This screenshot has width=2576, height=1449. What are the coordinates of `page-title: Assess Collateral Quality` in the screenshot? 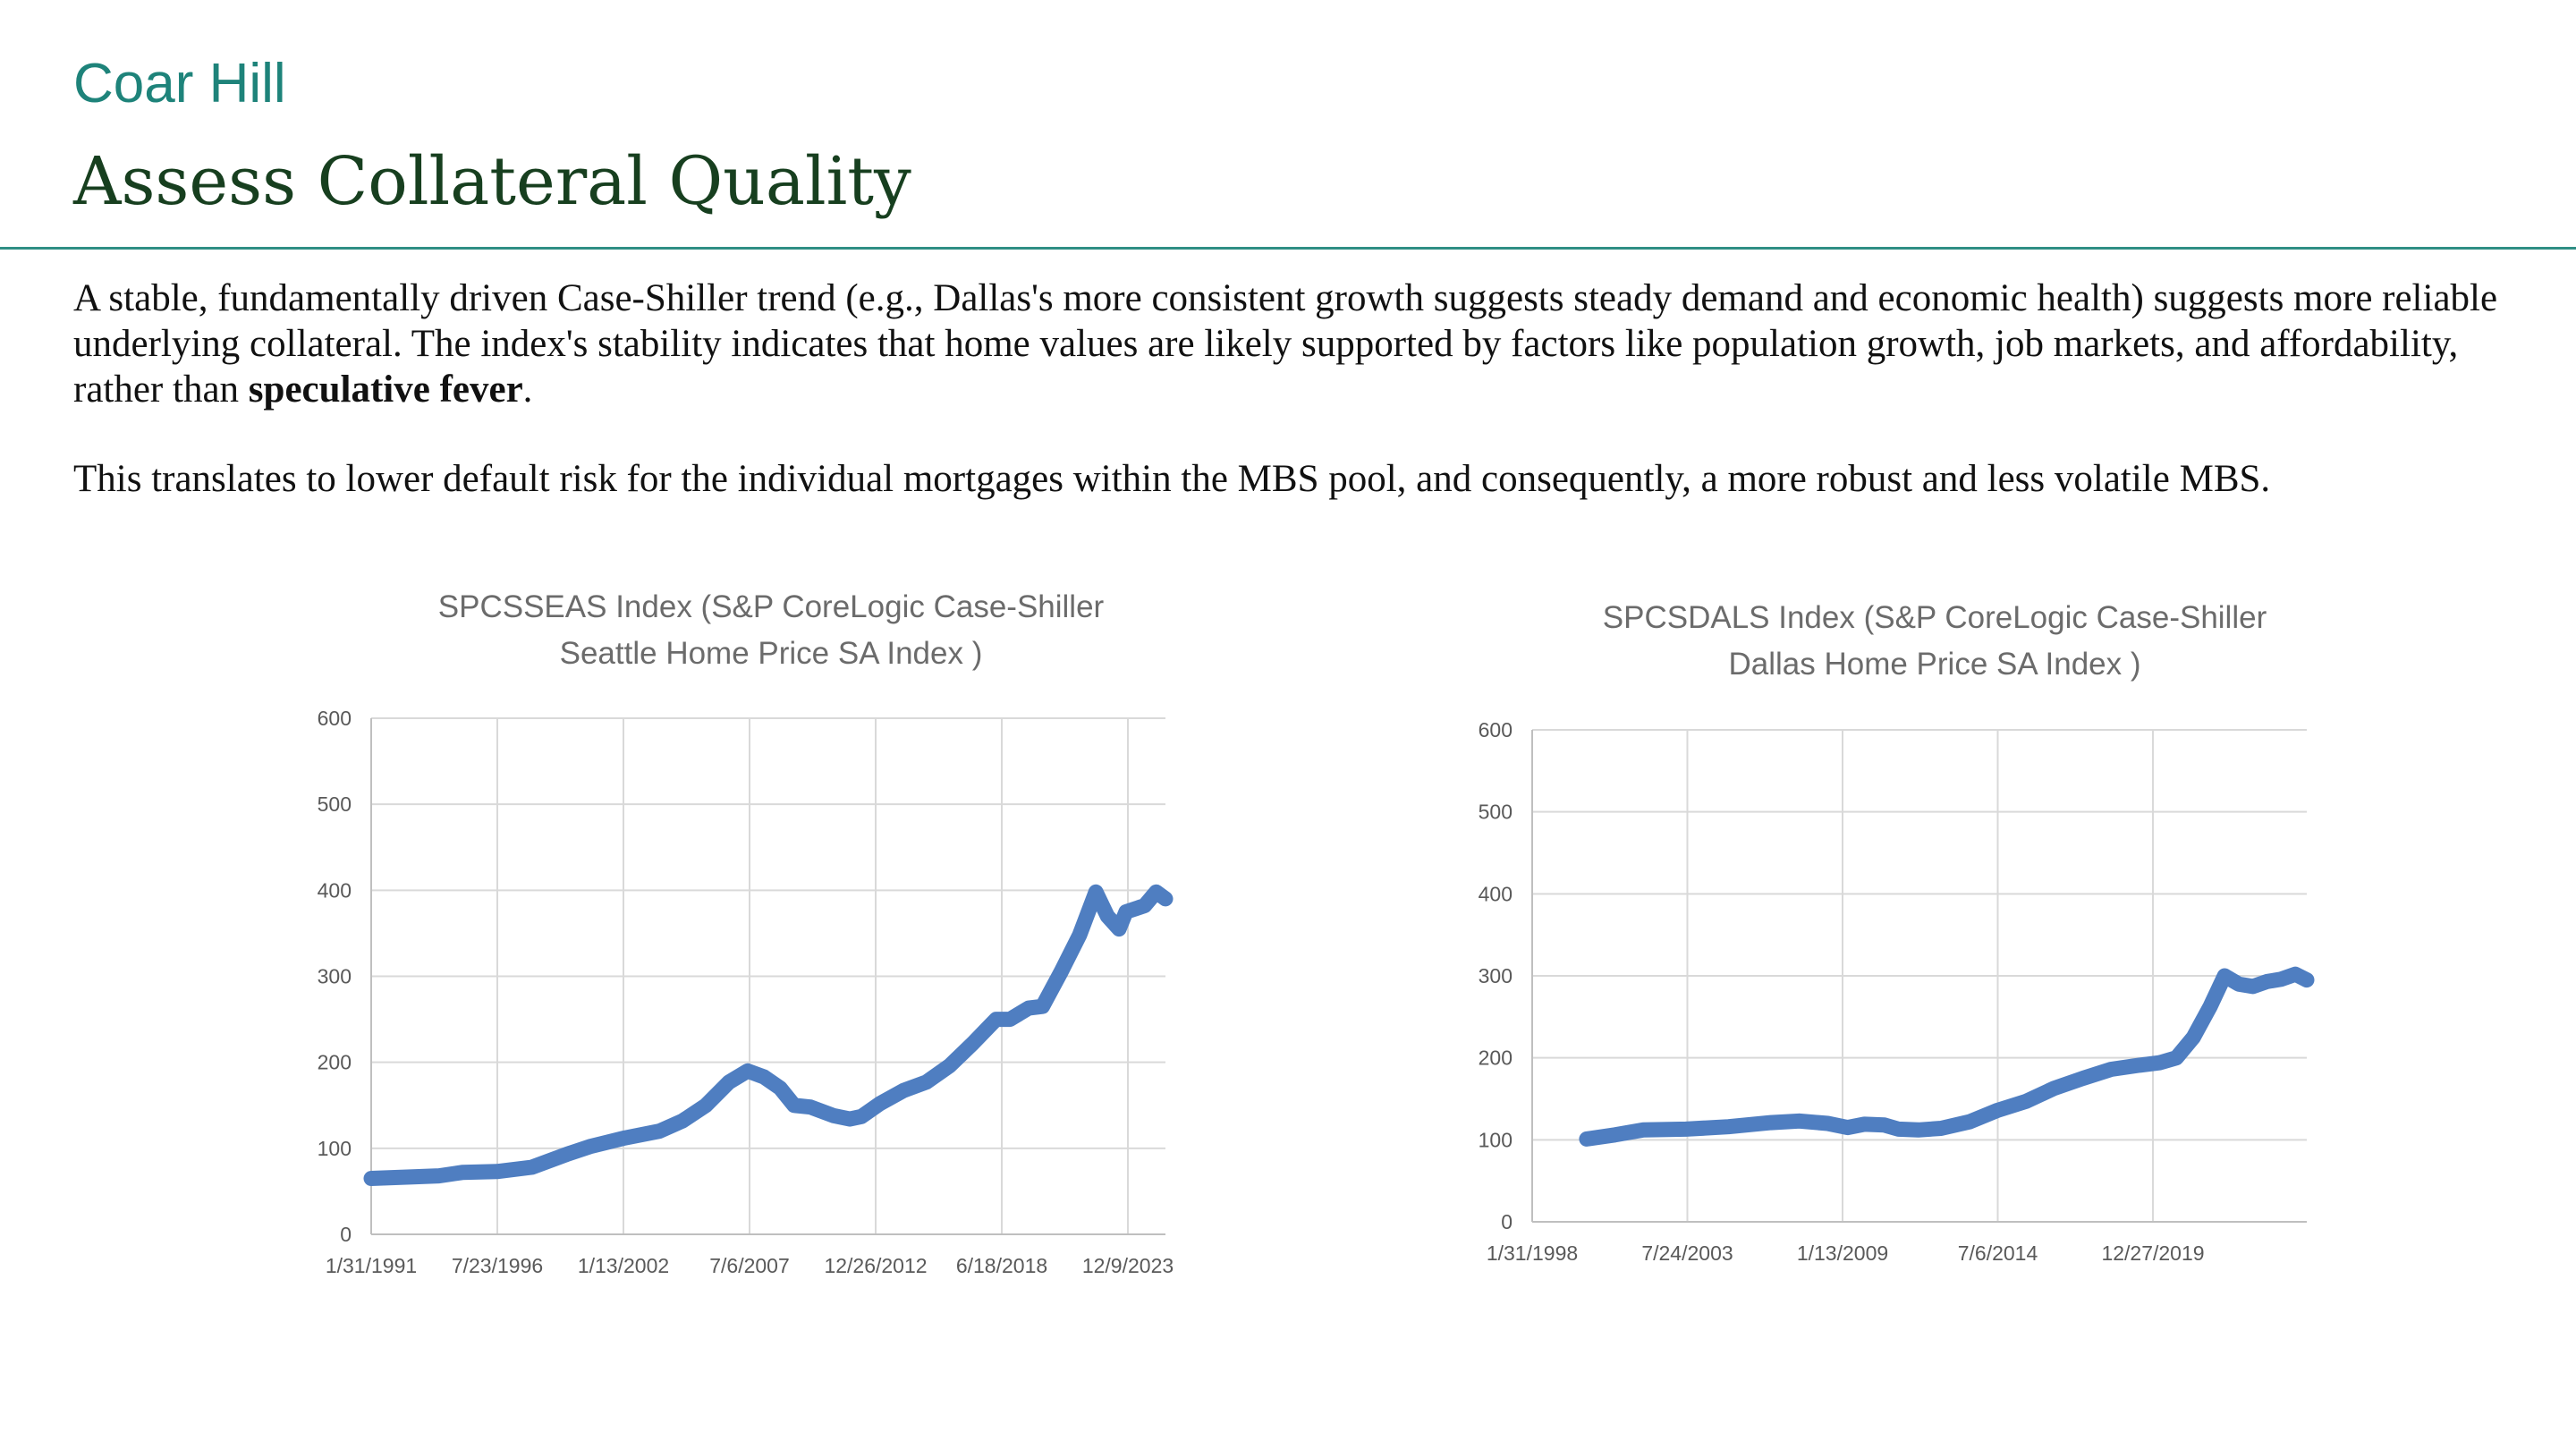 It's located at (492, 181).